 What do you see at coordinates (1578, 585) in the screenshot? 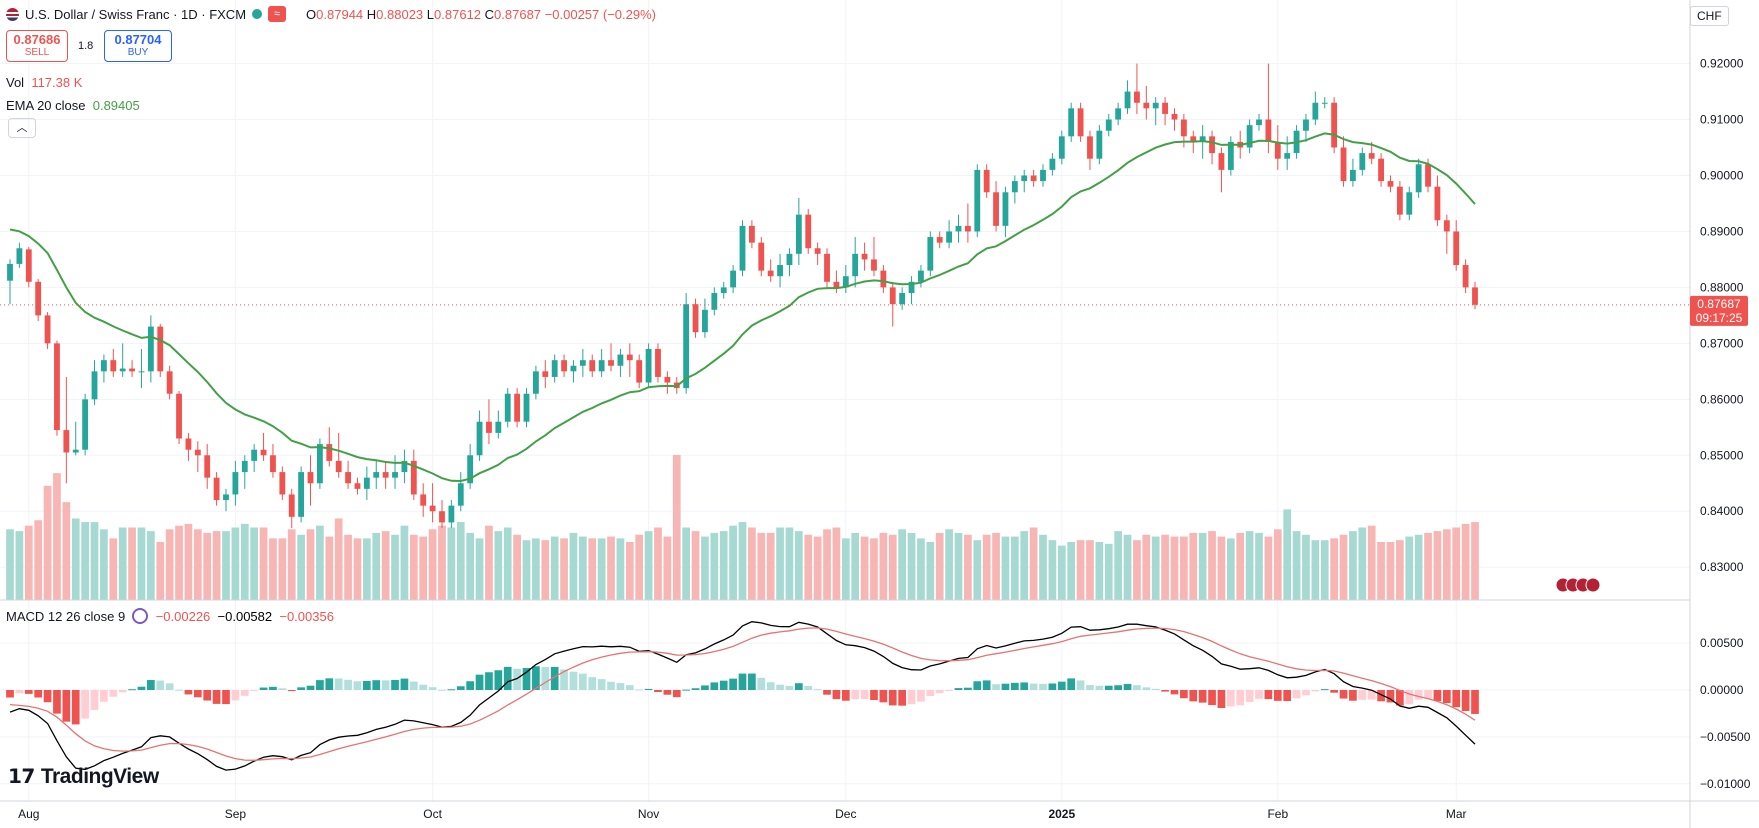
I see `event-flags` at bounding box center [1578, 585].